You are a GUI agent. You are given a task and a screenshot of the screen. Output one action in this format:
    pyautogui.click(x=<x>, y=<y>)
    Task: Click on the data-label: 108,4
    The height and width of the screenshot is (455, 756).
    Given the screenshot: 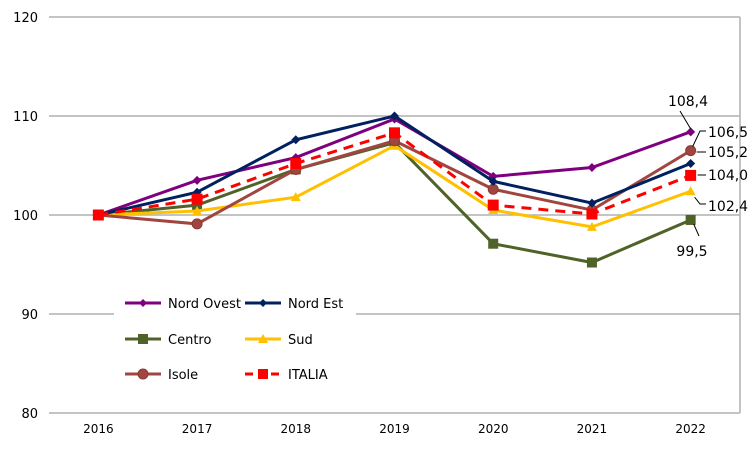 What is the action you would take?
    pyautogui.click(x=688, y=102)
    